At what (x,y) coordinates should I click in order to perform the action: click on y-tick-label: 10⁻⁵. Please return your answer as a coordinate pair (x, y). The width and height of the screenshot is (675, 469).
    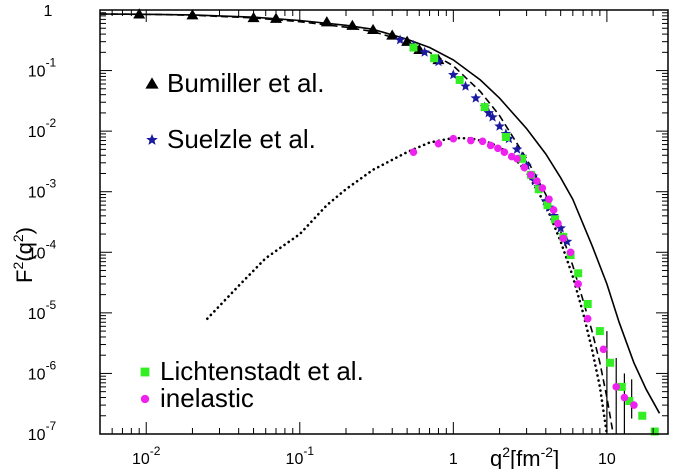
    Looking at the image, I should click on (42, 310).